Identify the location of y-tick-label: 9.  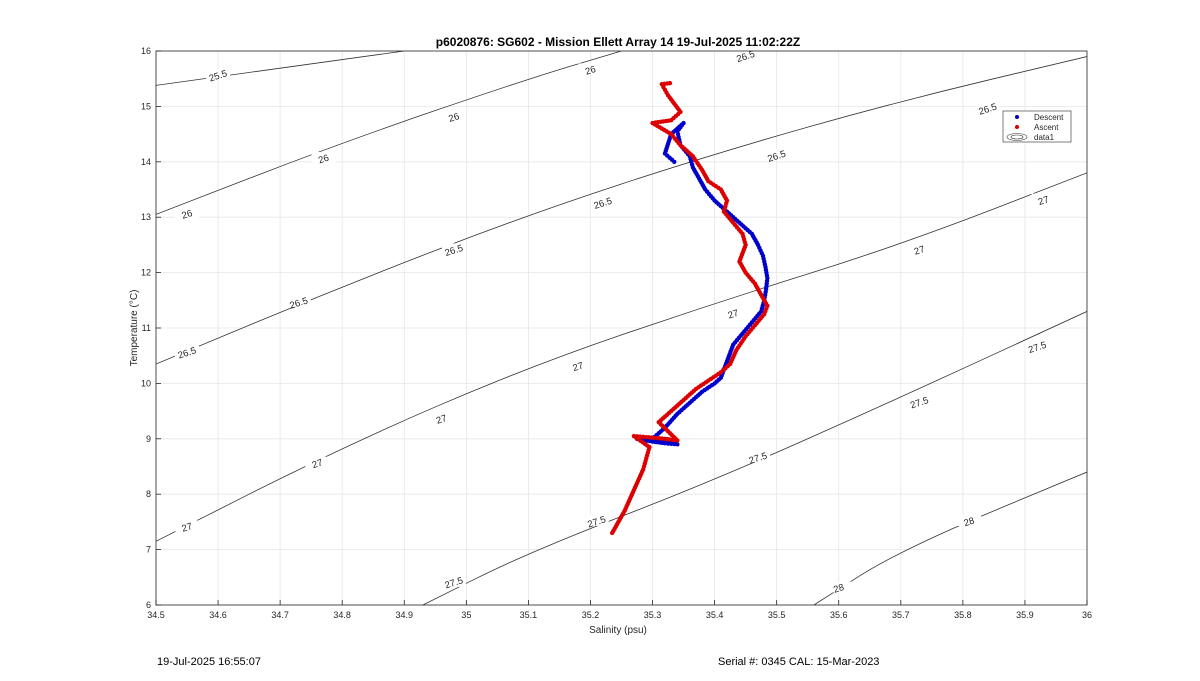
(148, 439).